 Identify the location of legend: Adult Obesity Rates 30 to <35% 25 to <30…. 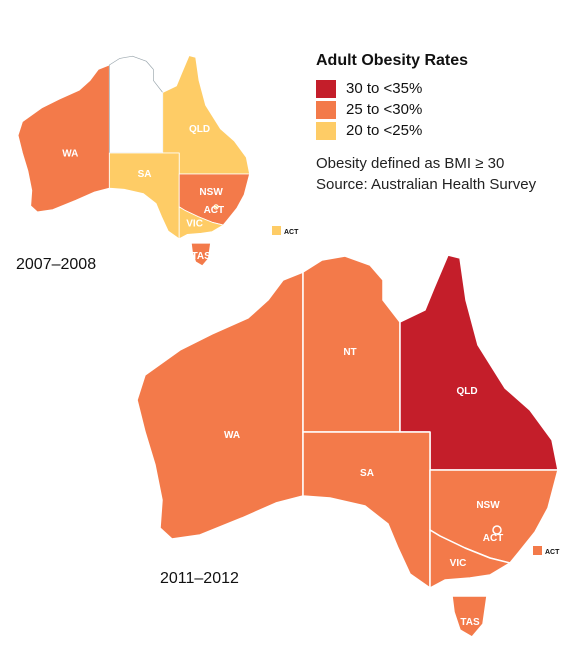
(441, 123).